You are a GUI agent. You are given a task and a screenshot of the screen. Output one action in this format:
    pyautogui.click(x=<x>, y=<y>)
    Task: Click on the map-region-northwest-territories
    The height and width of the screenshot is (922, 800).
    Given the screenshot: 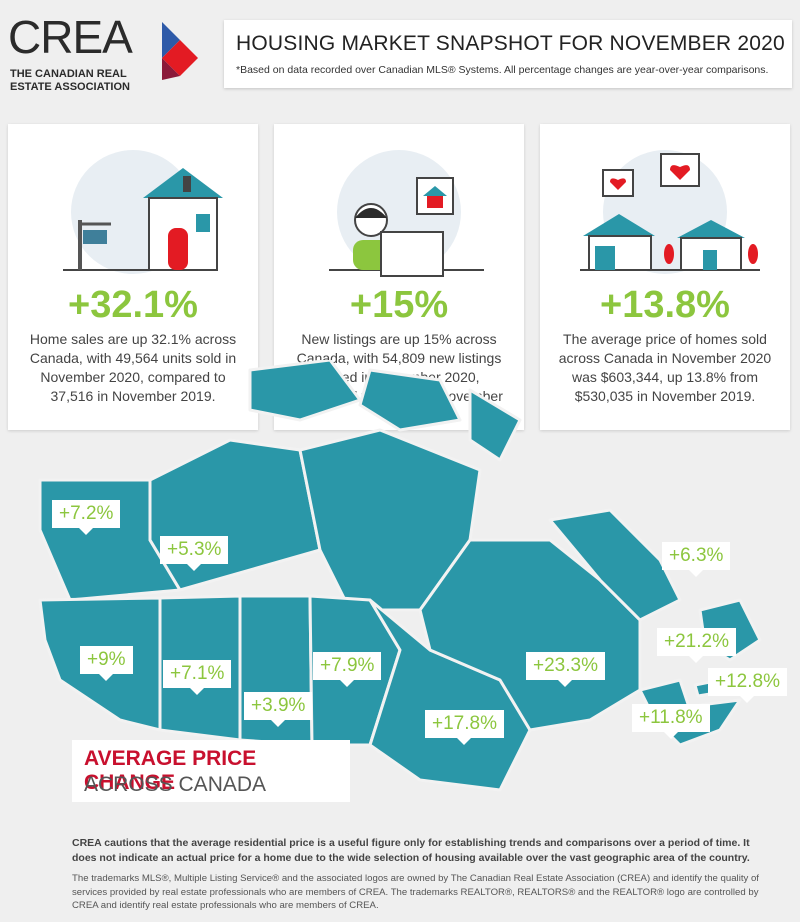 What is the action you would take?
    pyautogui.click(x=235, y=515)
    